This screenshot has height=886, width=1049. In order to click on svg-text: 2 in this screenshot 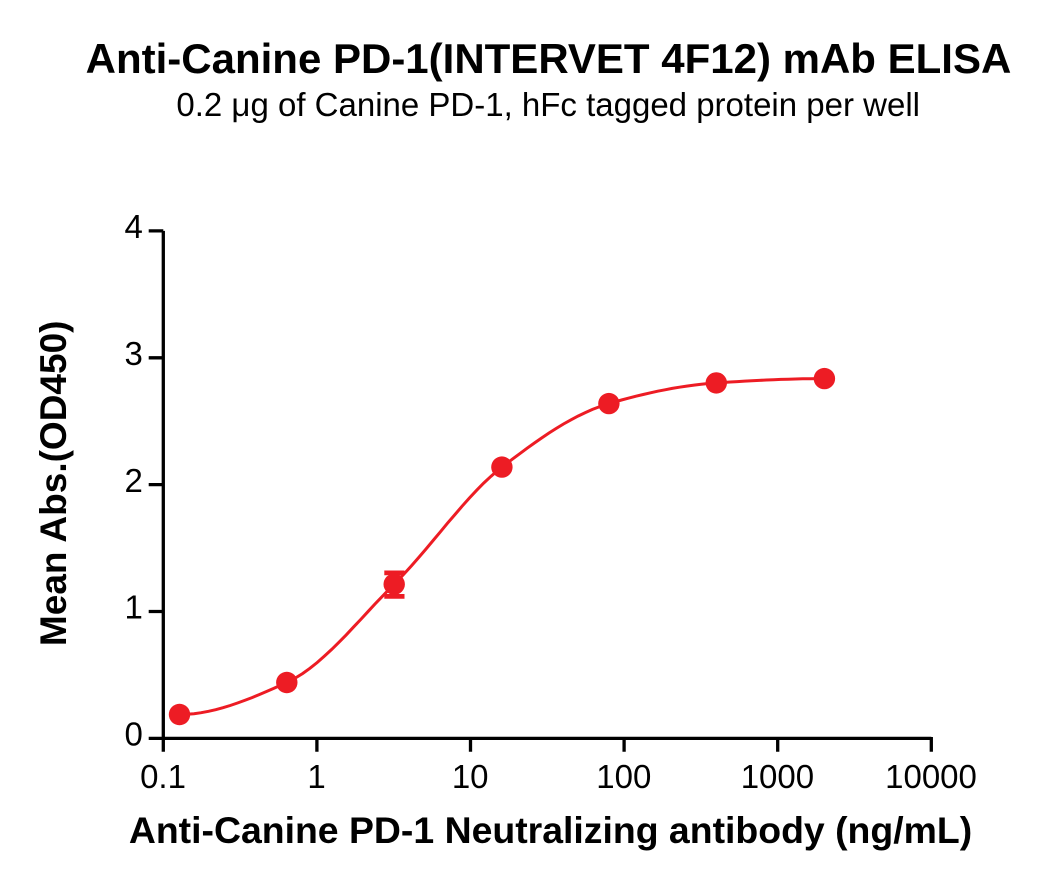, I will do `click(133, 480)`.